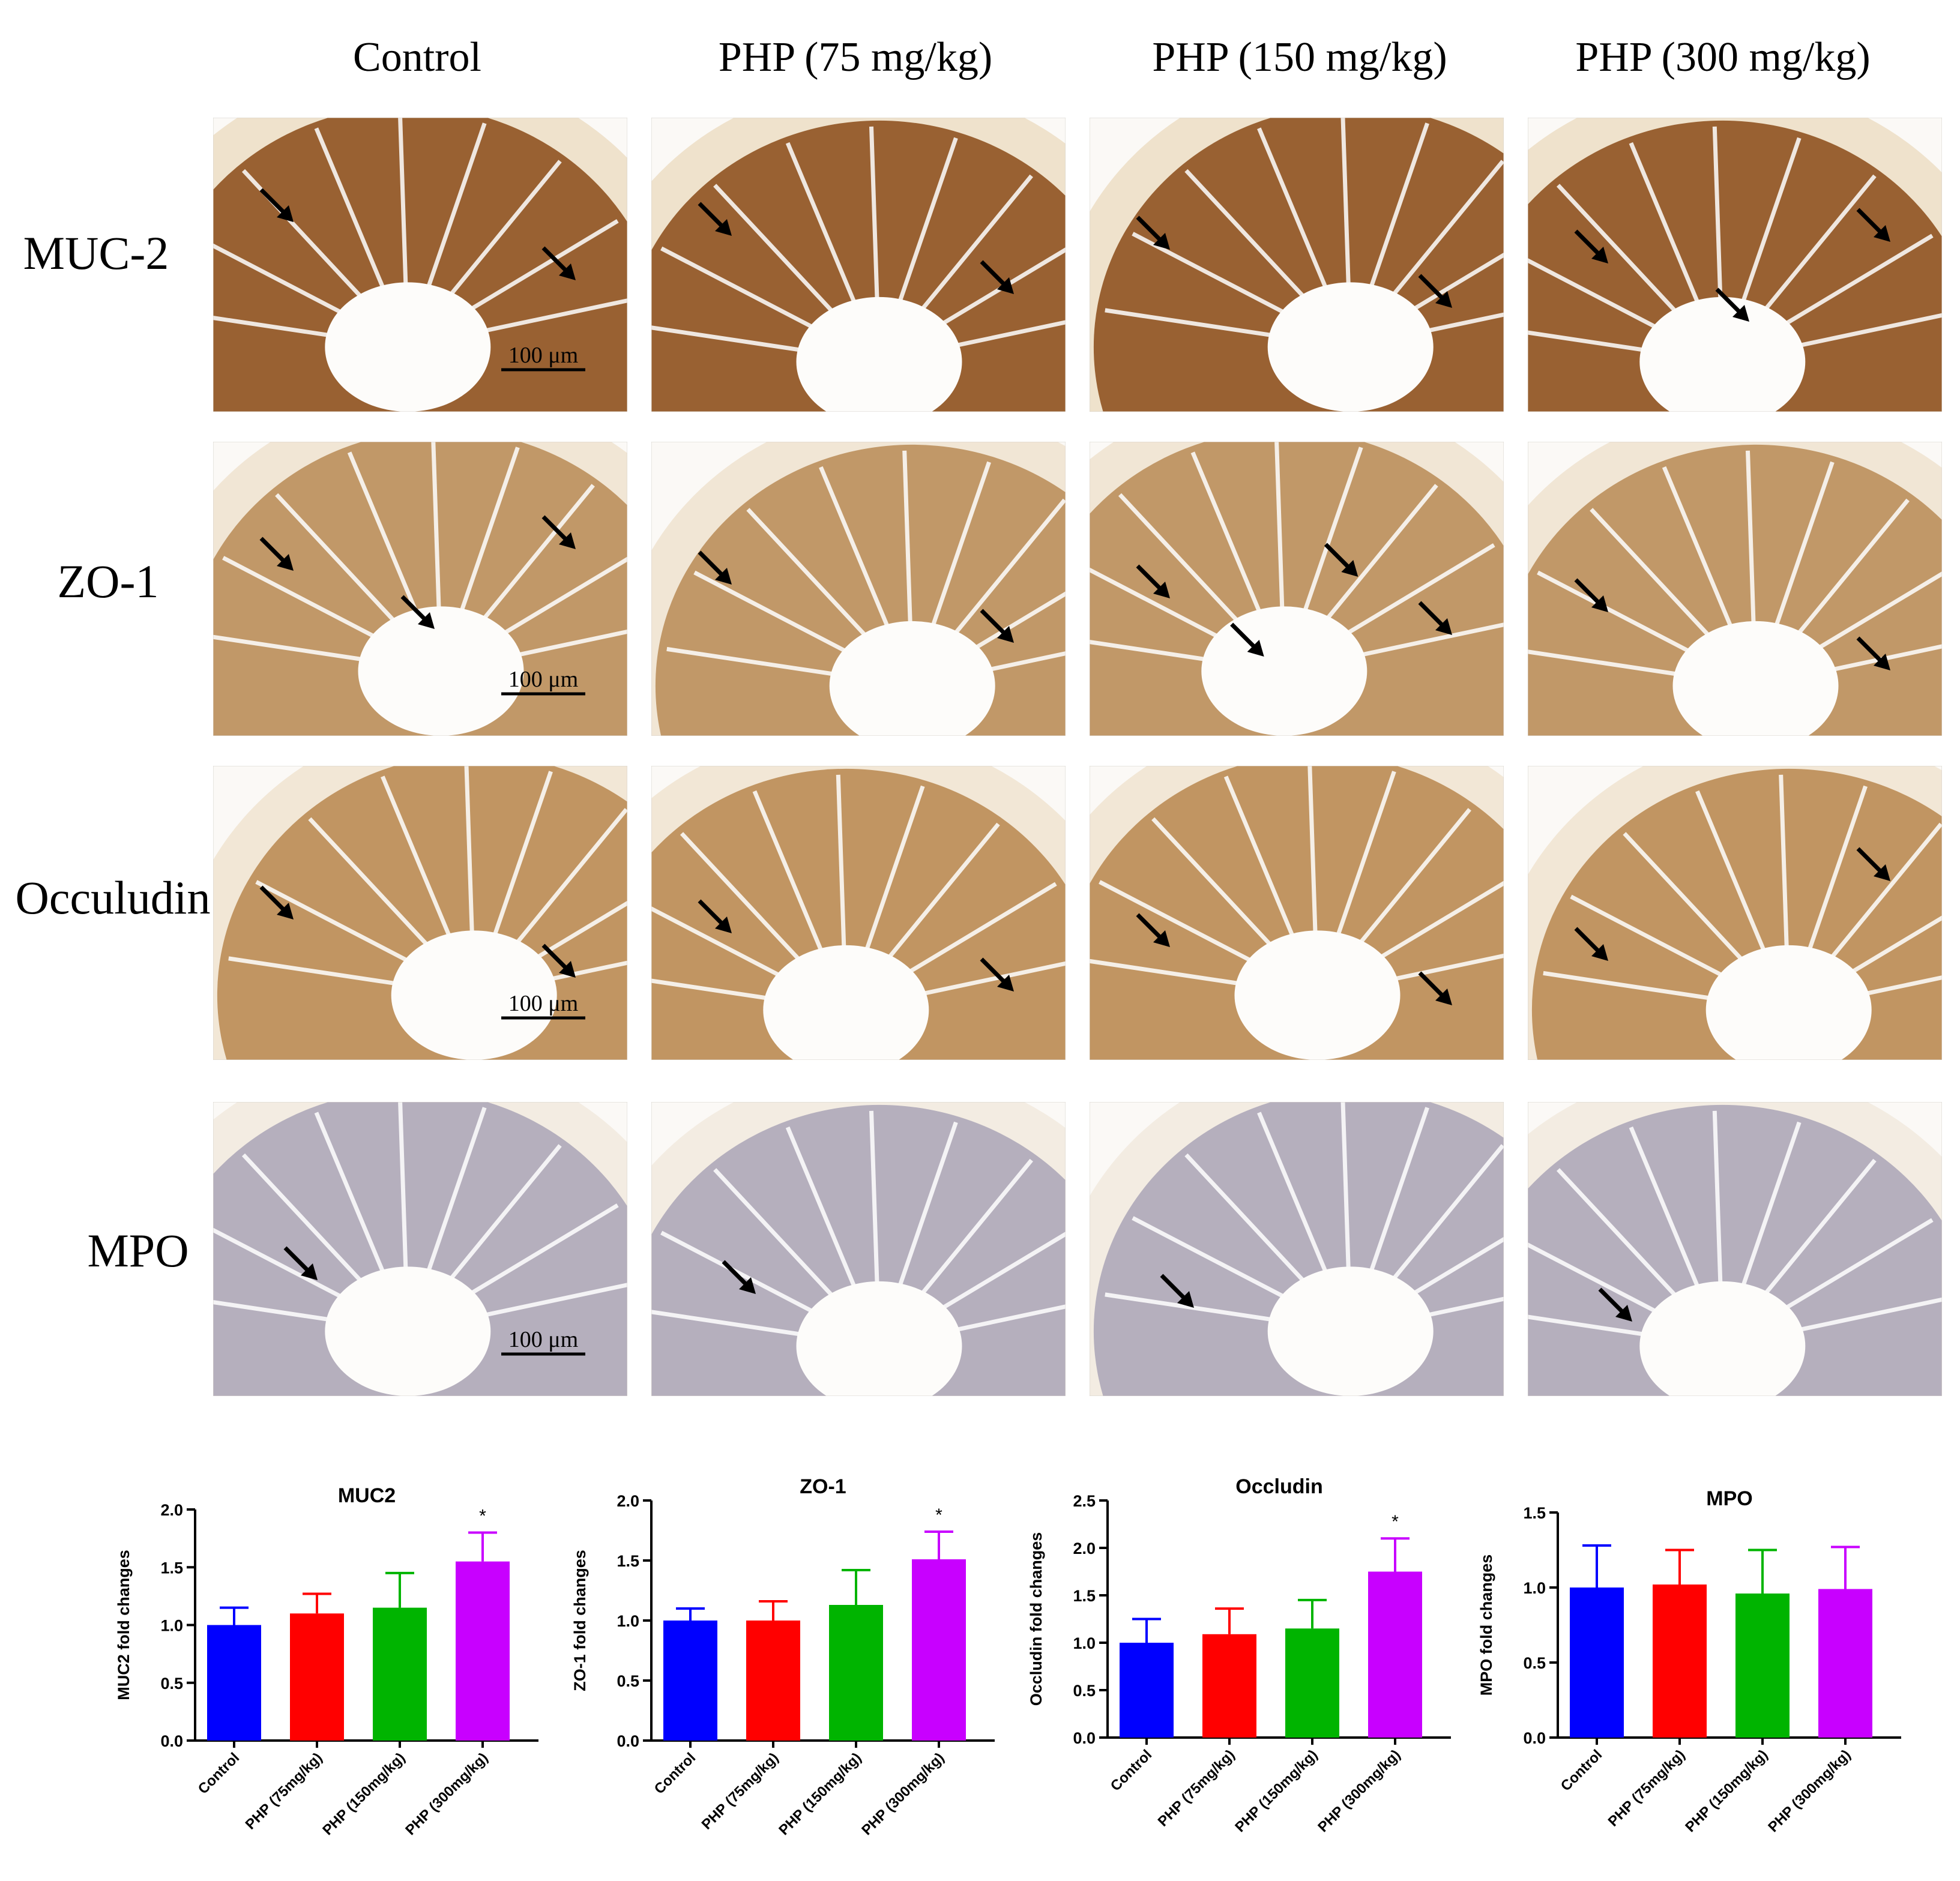 The width and height of the screenshot is (1960, 1881). I want to click on row-label-mpo: MPO, so click(137, 1250).